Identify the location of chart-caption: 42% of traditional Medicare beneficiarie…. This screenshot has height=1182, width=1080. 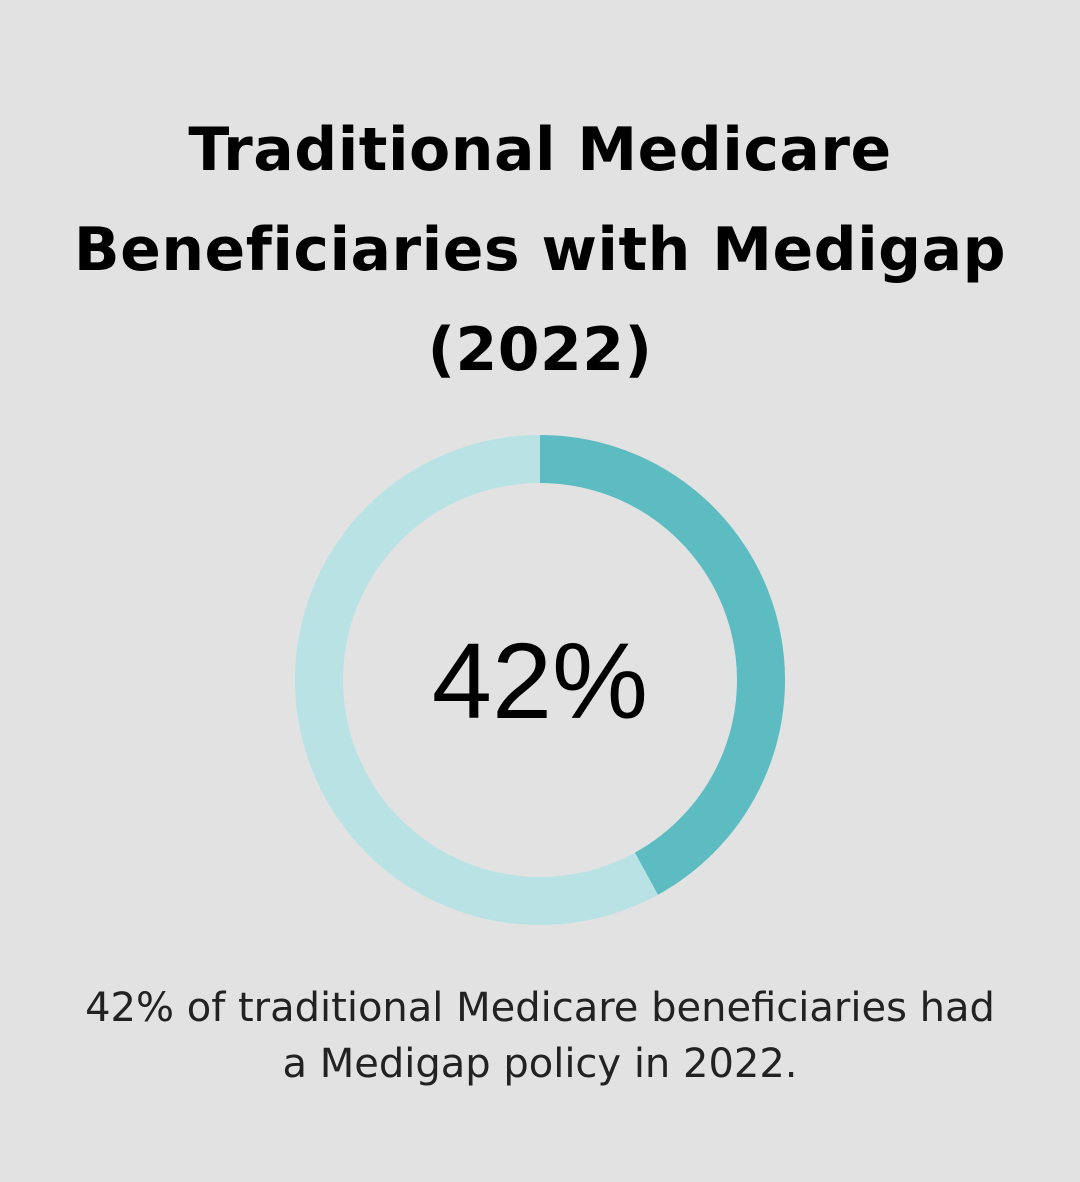
(540, 1036).